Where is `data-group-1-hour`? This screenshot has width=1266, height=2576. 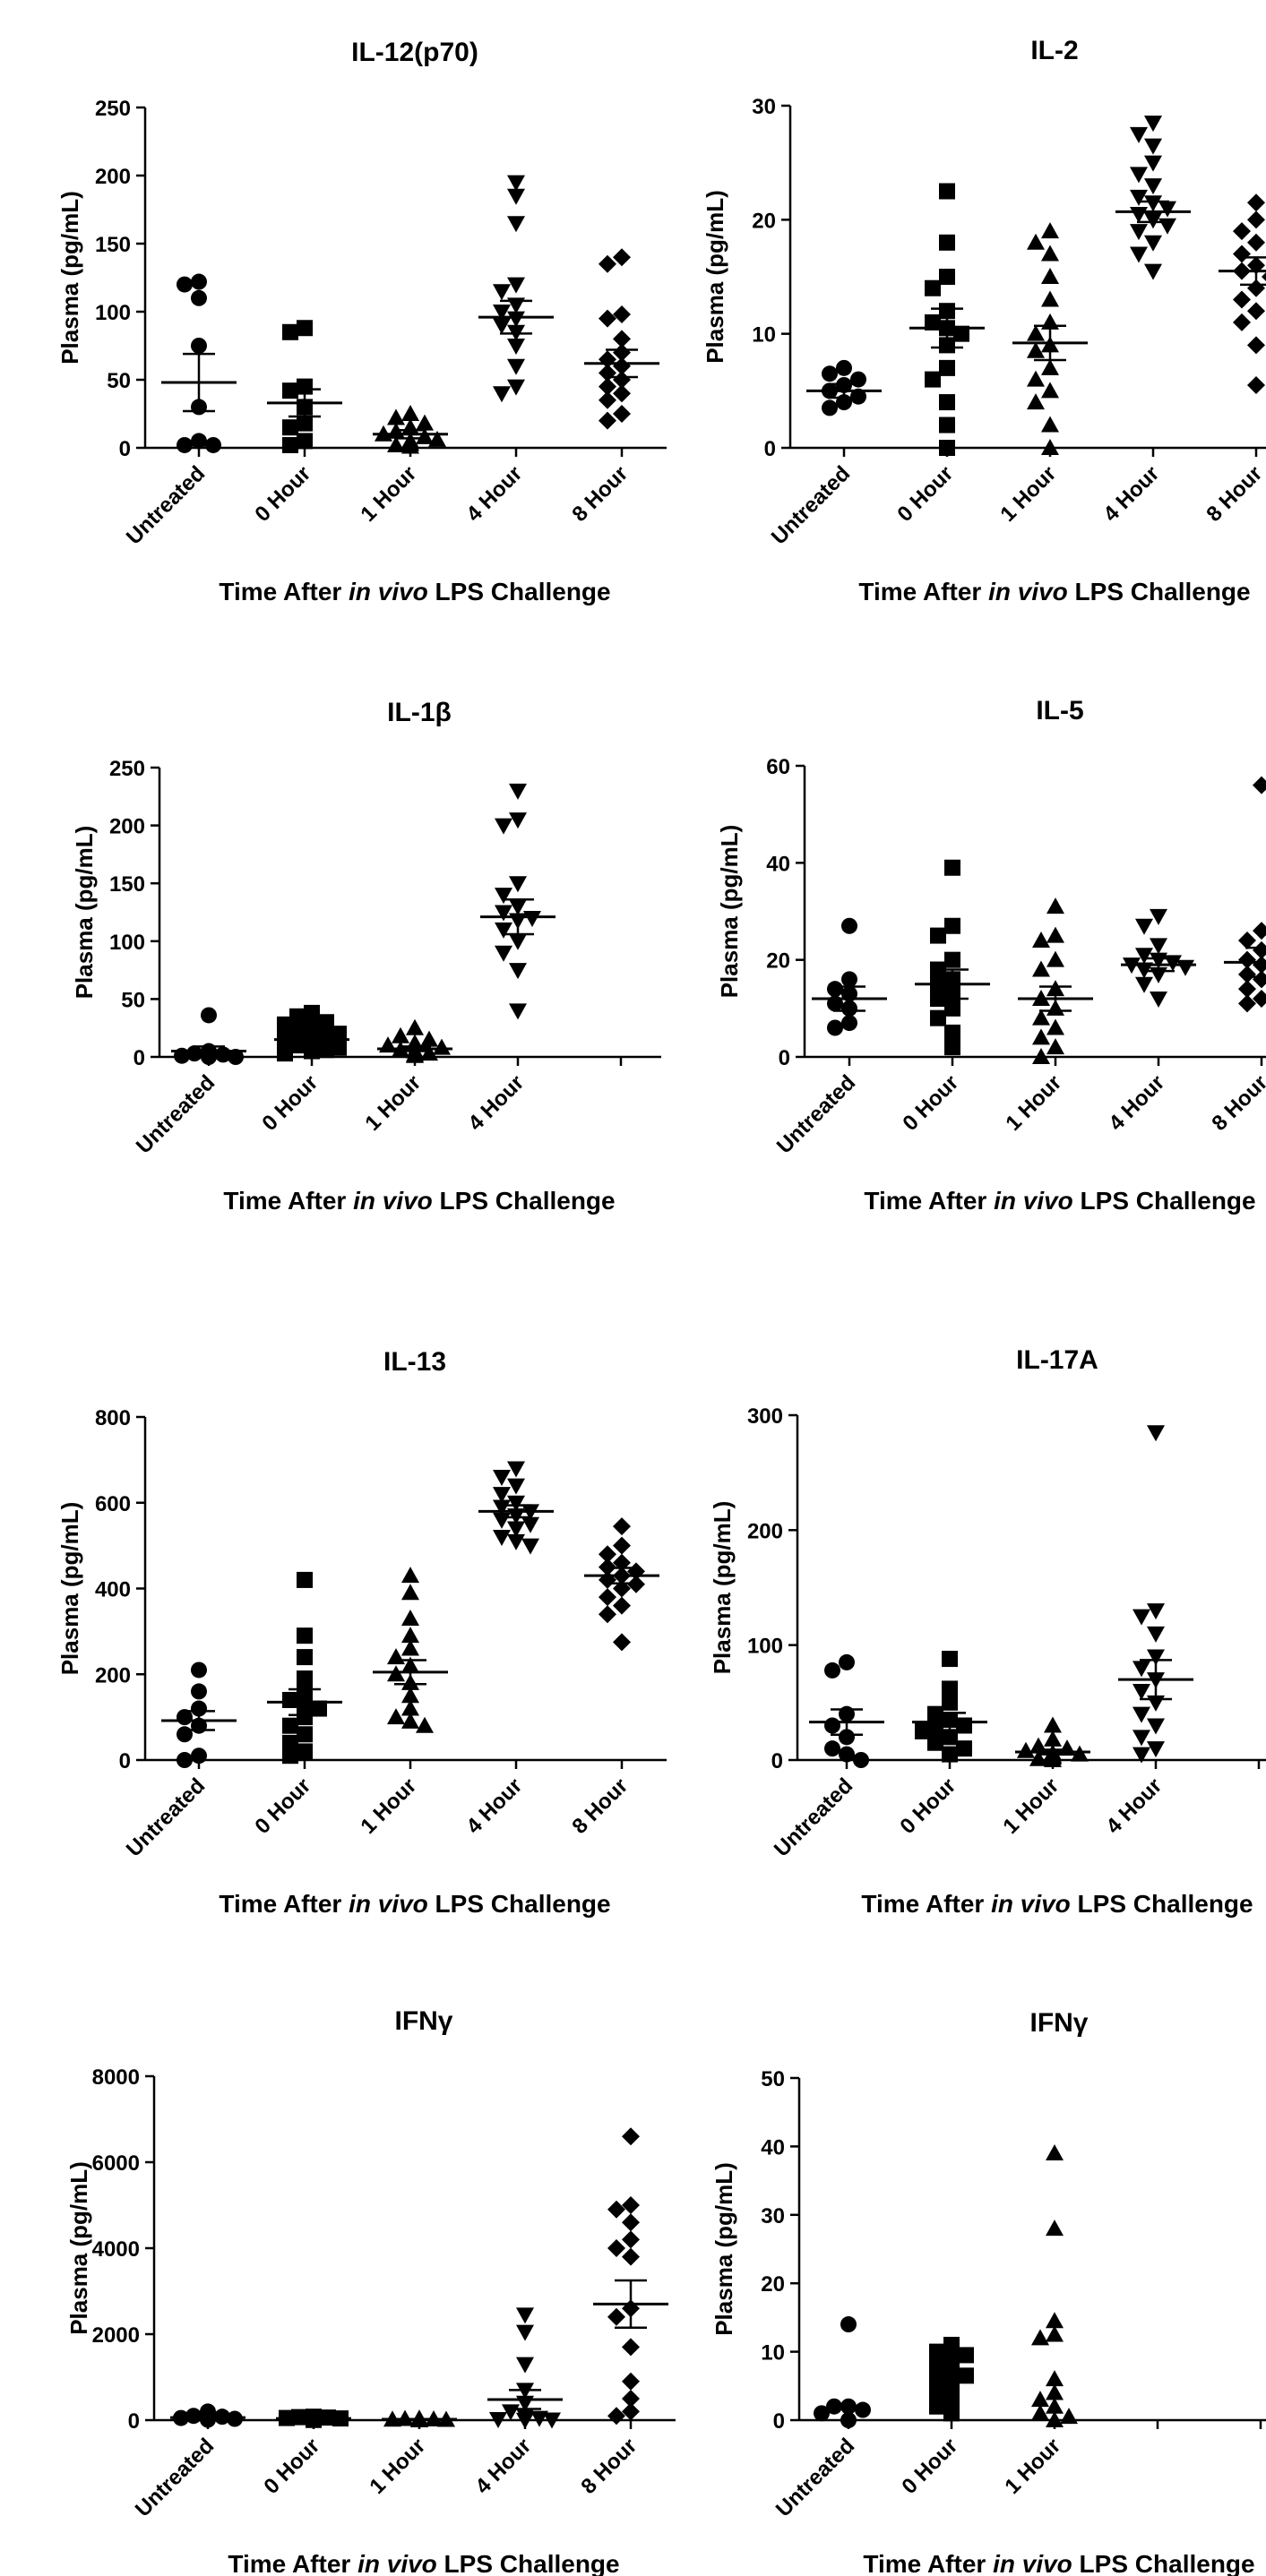 data-group-1-hour is located at coordinates (1055, 980).